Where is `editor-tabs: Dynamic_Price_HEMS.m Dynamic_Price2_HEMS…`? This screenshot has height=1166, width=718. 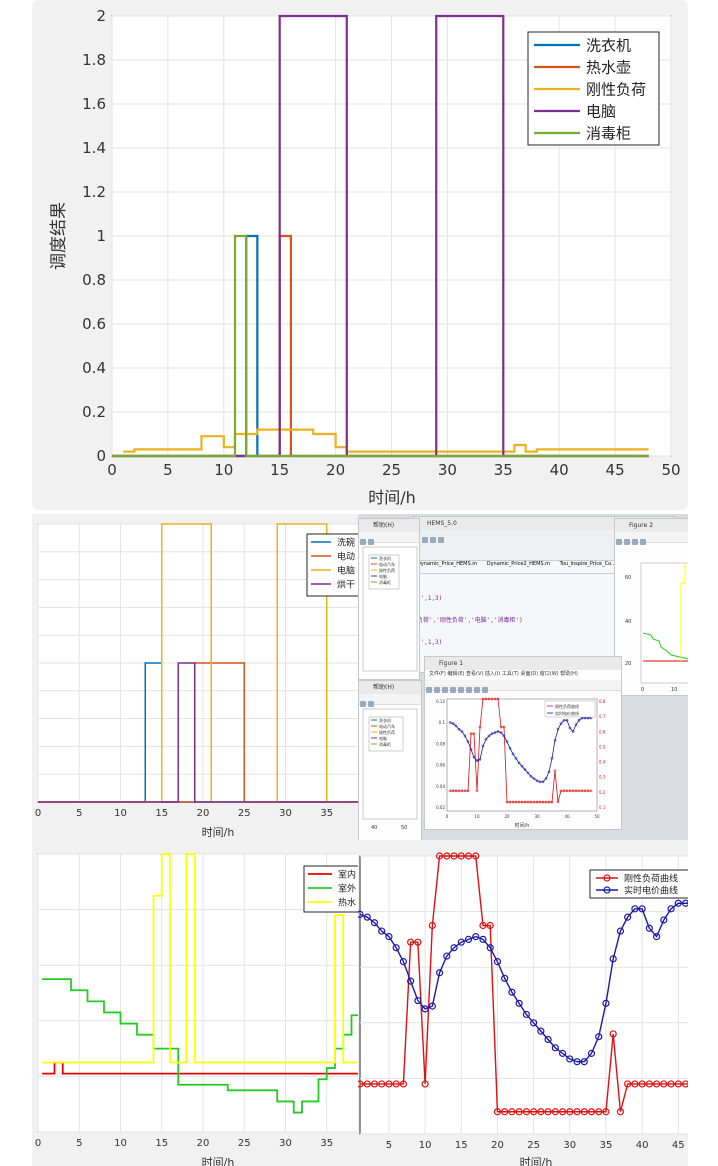 editor-tabs: Dynamic_Price_HEMS.m Dynamic_Price2_HEMS… is located at coordinates (543, 567).